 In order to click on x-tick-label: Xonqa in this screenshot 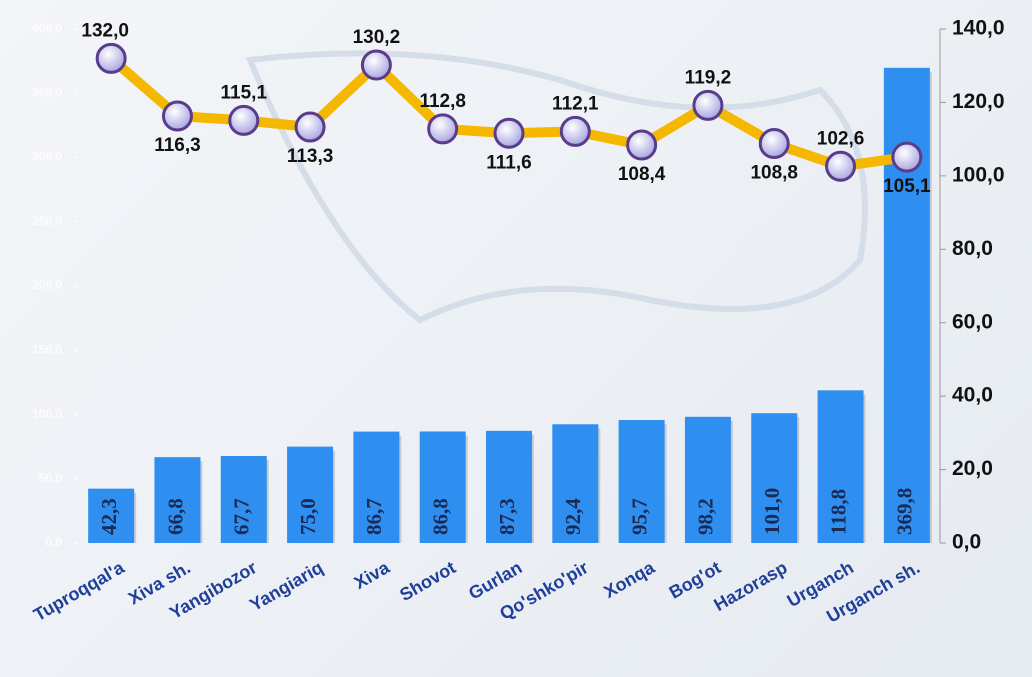, I will do `click(629, 579)`.